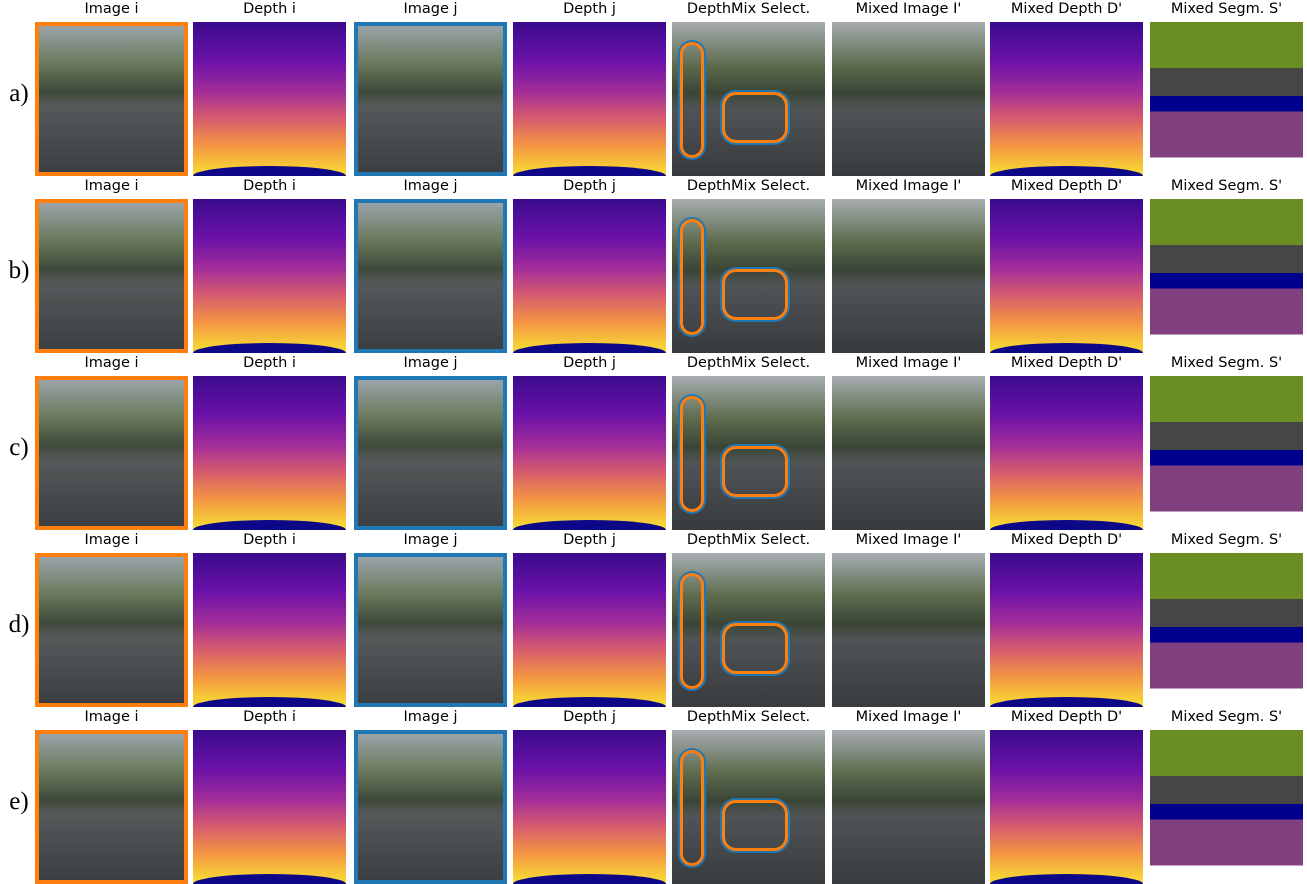  I want to click on row-label: c), so click(19, 447).